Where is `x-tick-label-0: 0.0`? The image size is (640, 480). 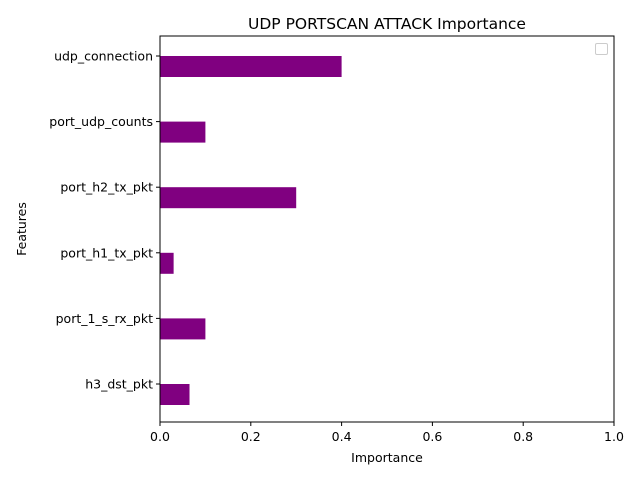 x-tick-label-0: 0.0 is located at coordinates (160, 436).